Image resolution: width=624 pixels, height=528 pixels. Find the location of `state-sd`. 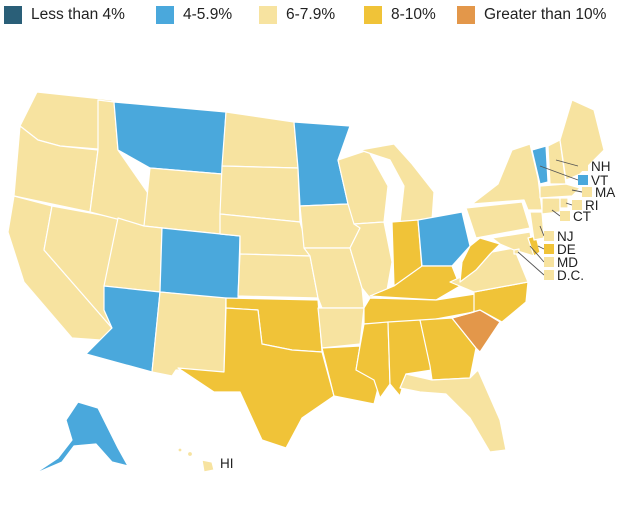

state-sd is located at coordinates (260, 194).